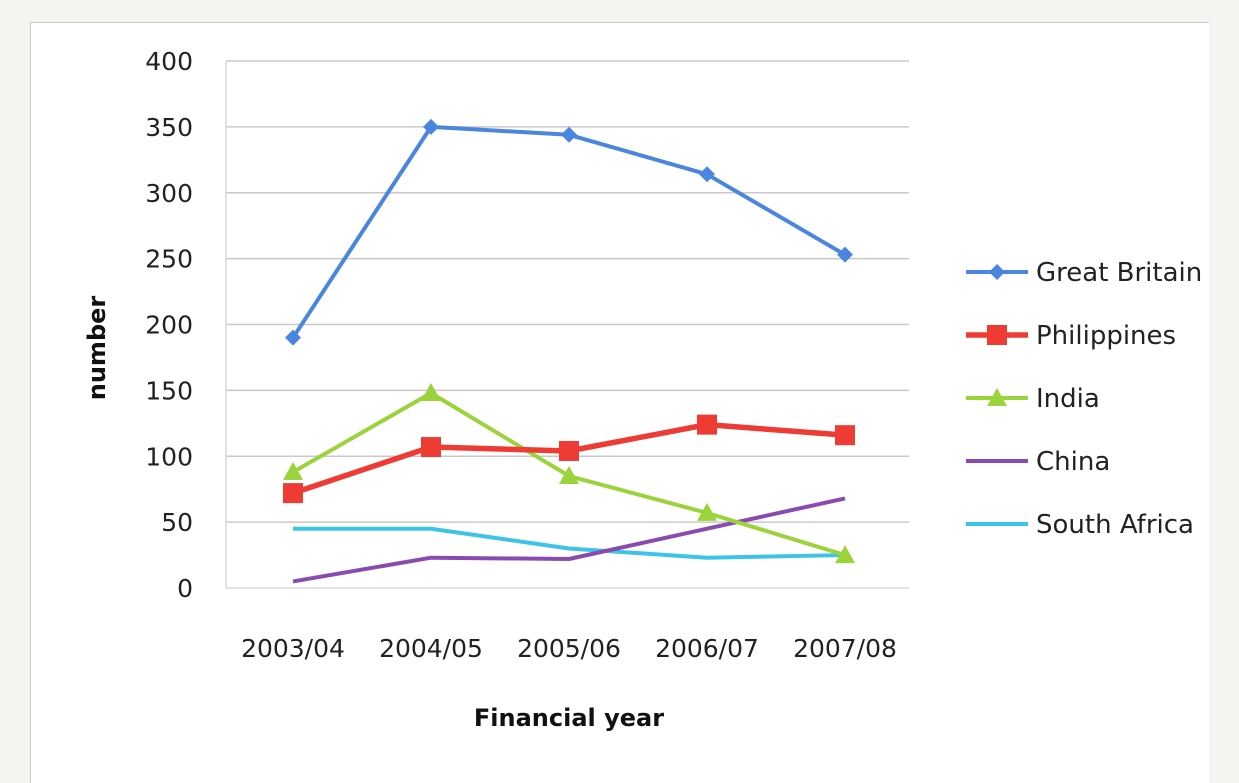  I want to click on legend-item-philippines: Philippines, so click(1071, 336).